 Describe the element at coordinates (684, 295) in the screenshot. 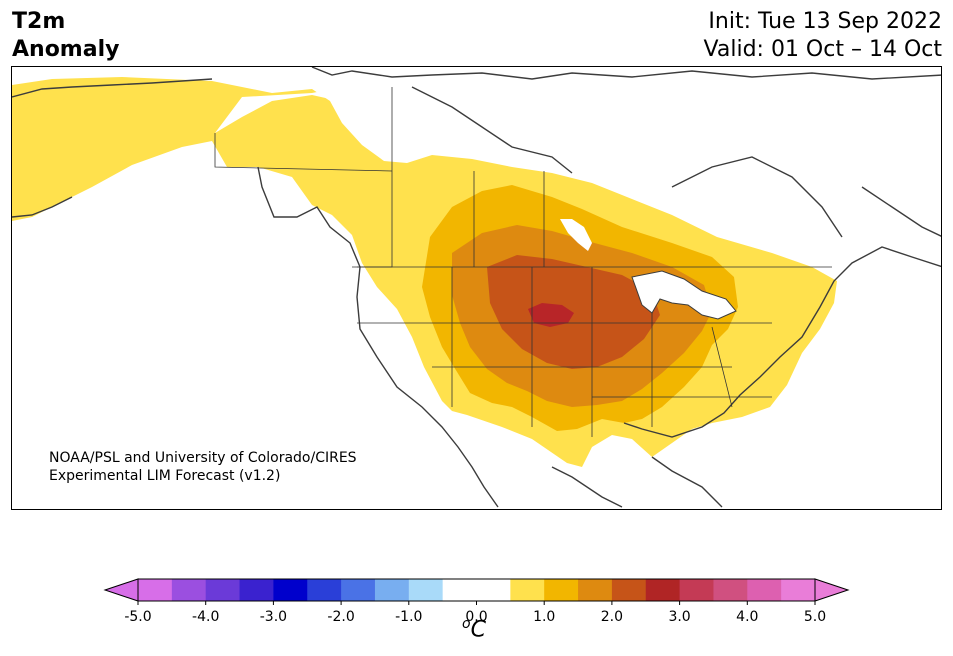

I see `great-lakes` at that location.